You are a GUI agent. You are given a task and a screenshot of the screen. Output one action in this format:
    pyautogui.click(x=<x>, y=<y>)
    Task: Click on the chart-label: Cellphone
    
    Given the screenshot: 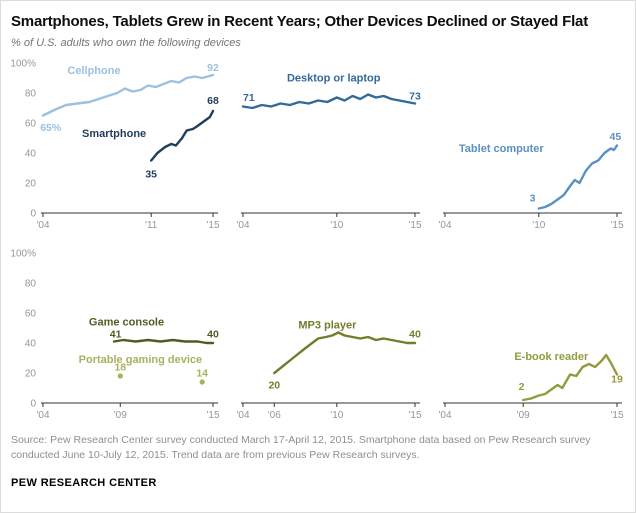 What is the action you would take?
    pyautogui.click(x=93, y=71)
    